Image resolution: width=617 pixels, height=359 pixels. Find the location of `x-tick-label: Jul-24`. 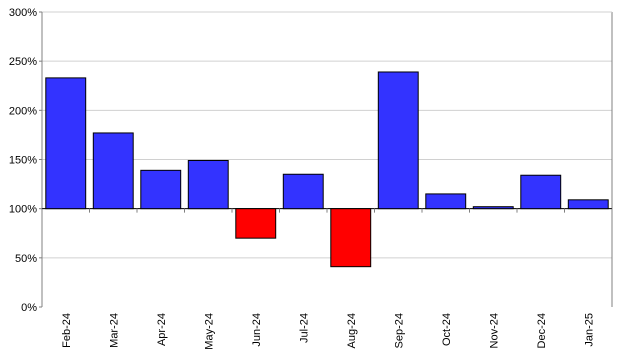

x-tick-label: Jul-24 is located at coordinates (304, 328).